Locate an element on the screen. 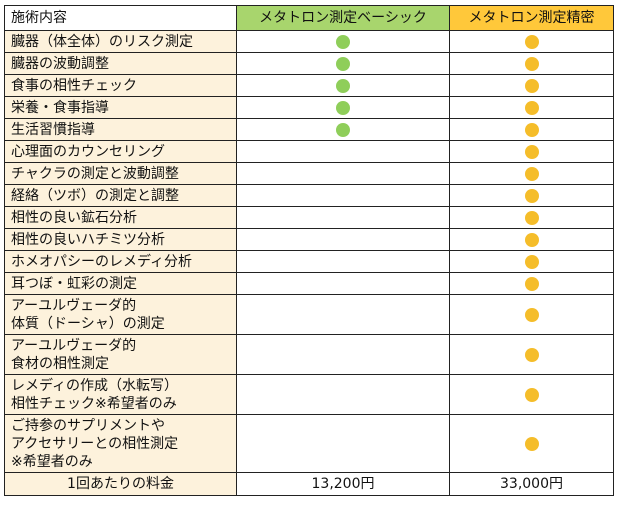  treatment-label: ホメオパシーのレメディ分析 is located at coordinates (120, 261).